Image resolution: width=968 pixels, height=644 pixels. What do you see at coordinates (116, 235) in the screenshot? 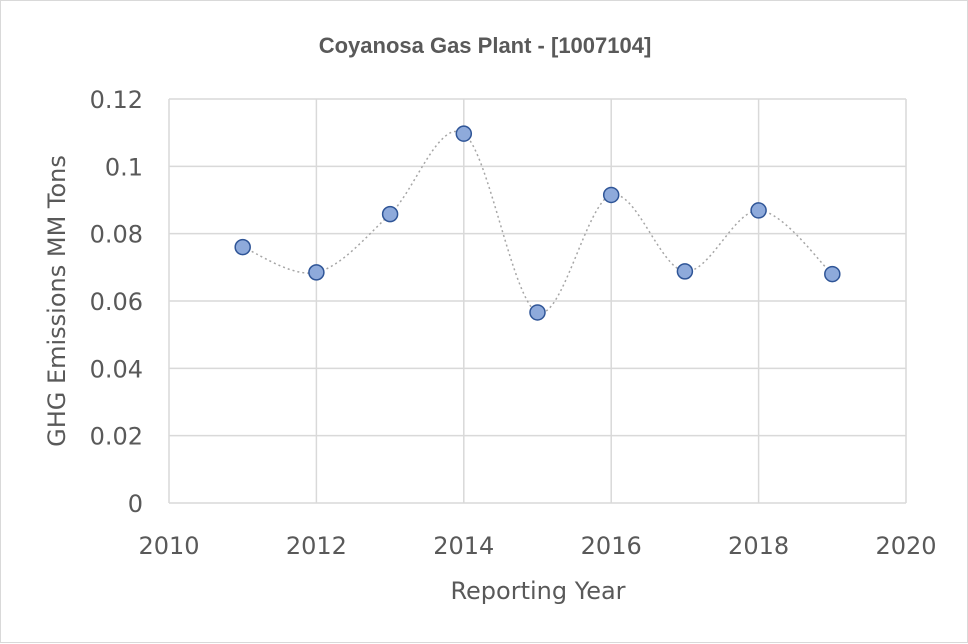
I see `y-tick-label: 0.08` at bounding box center [116, 235].